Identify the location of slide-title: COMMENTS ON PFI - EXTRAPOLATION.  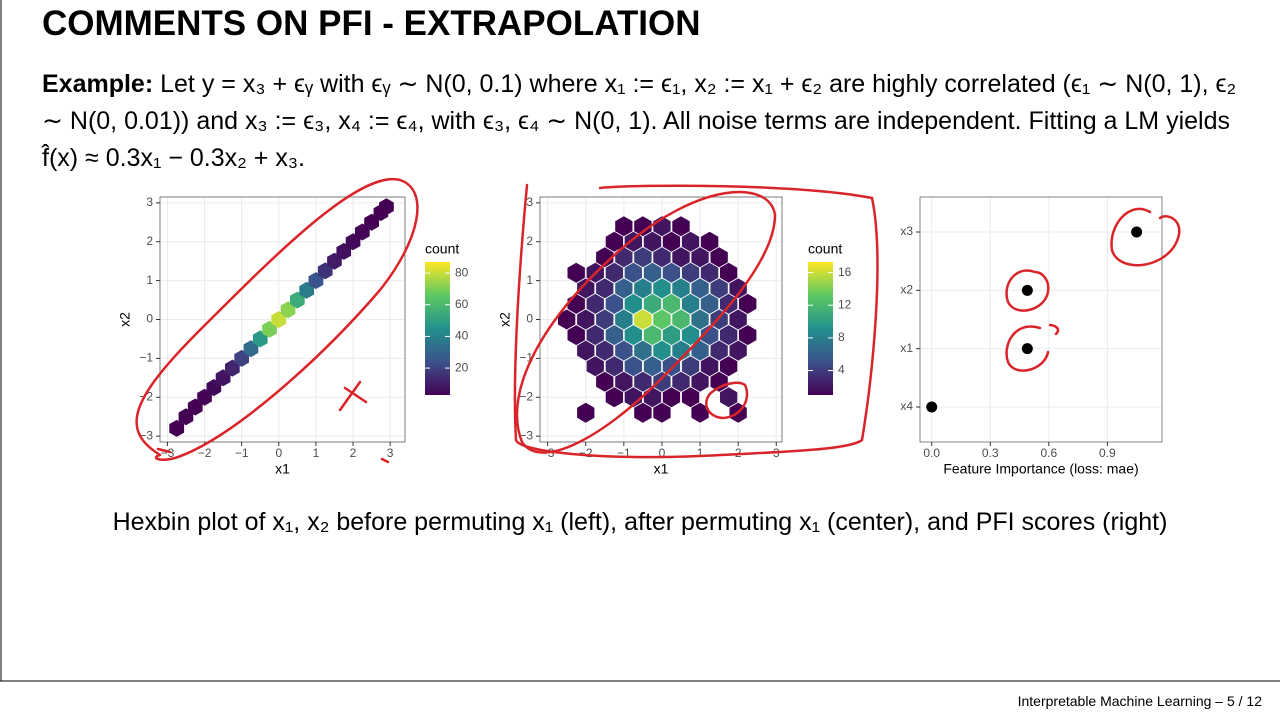
(371, 23).